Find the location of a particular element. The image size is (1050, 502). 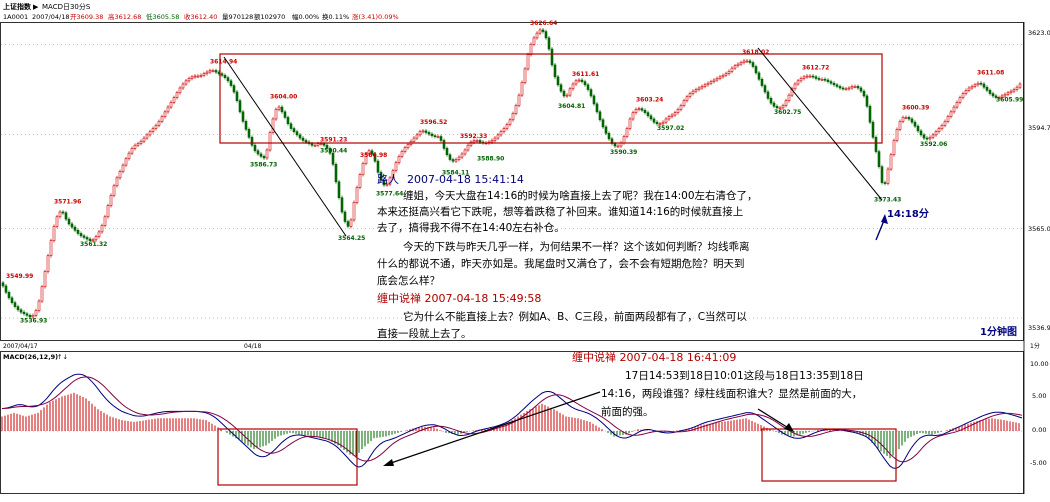

price-label: 3586.98 is located at coordinates (373, 155).